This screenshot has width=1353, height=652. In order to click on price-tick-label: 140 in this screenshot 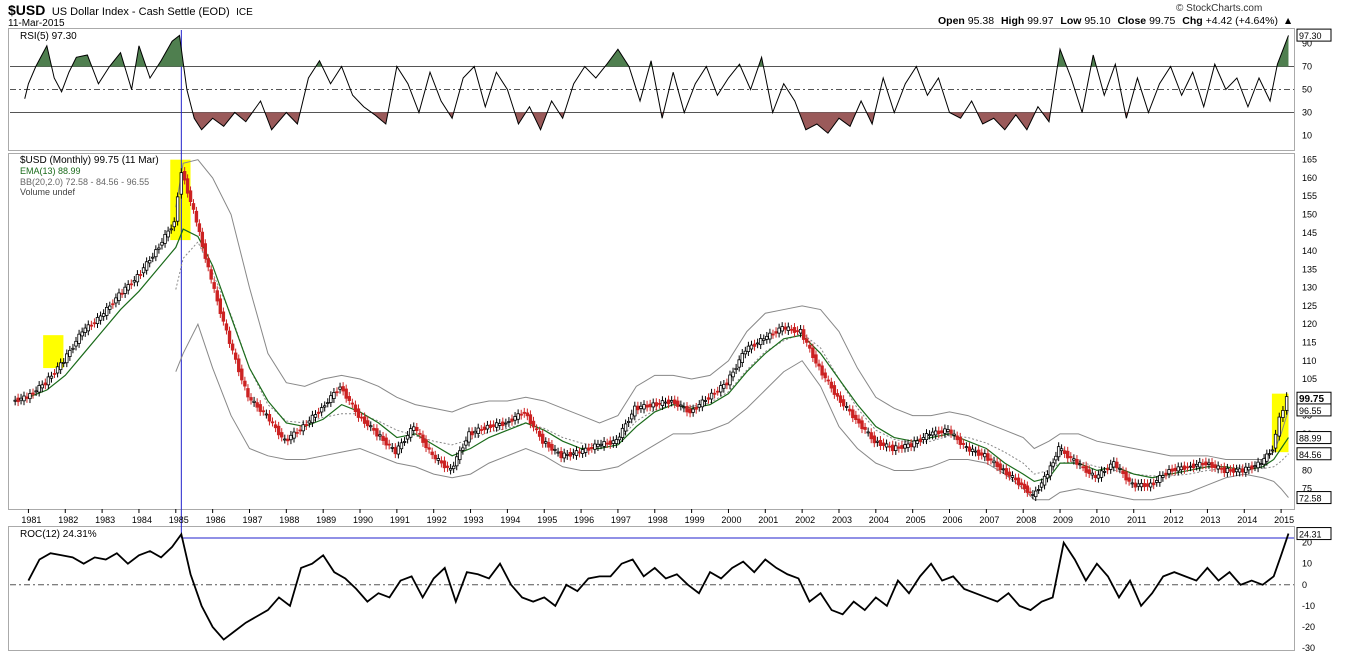, I will do `click(1309, 251)`.